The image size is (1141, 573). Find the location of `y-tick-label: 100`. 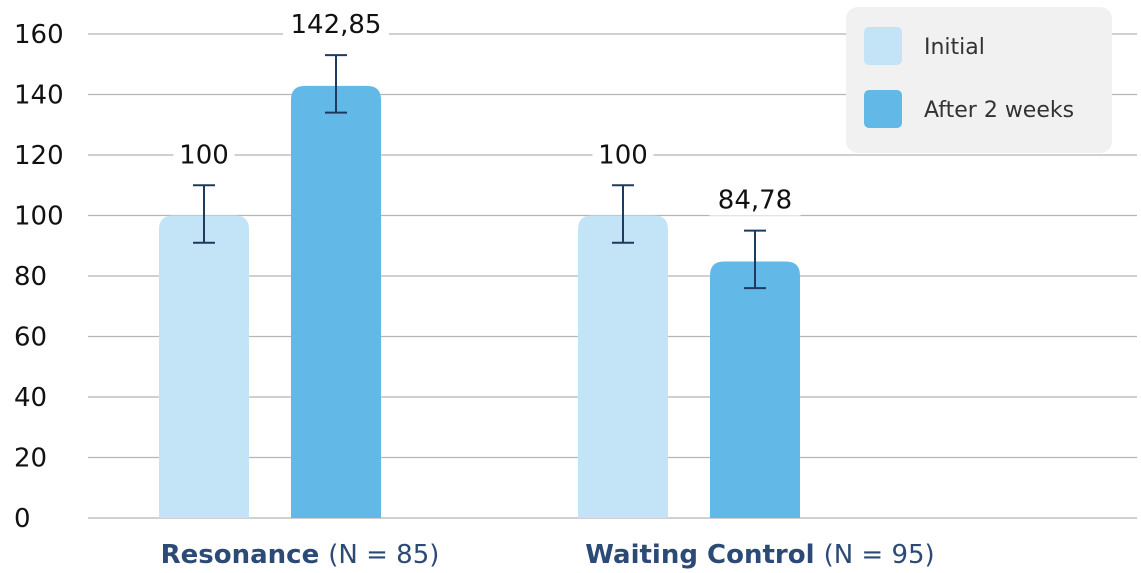

y-tick-label: 100 is located at coordinates (39, 217).